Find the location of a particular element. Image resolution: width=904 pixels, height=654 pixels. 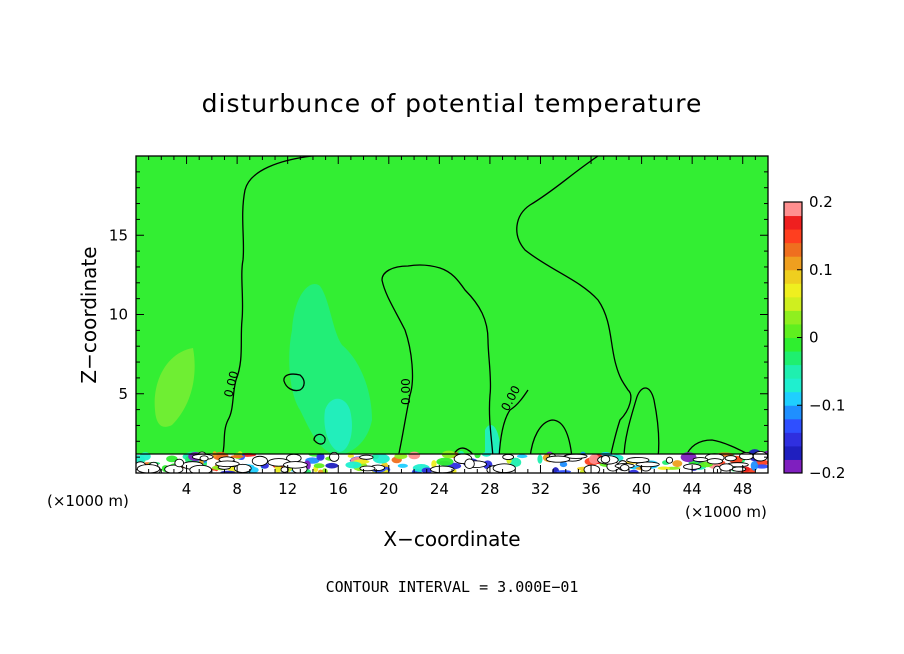

colorbar-tick-label: −0.1 is located at coordinates (827, 405).